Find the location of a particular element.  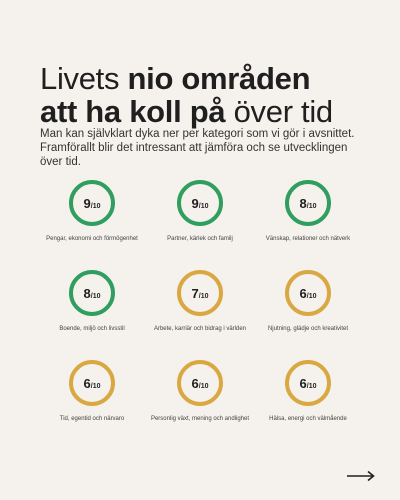

area-label: Tid, egentid och närvaro is located at coordinates (92, 419).